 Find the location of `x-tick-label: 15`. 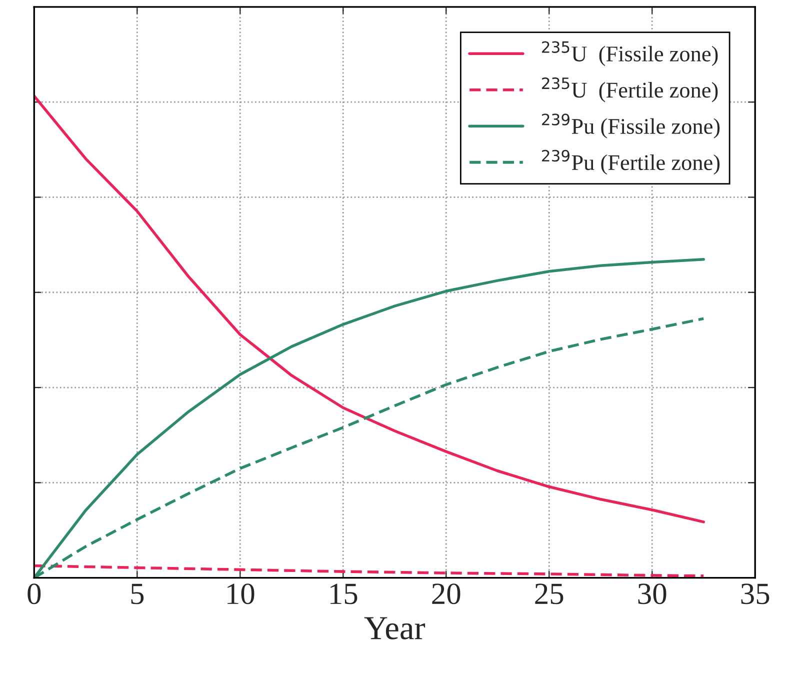

x-tick-label: 15 is located at coordinates (344, 594).